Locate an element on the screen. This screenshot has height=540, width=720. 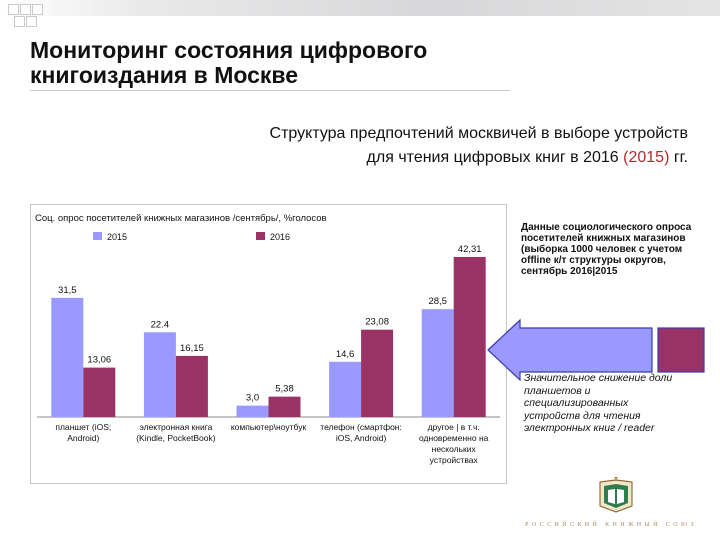
legend-swatch-2016 is located at coordinates (681, 350).